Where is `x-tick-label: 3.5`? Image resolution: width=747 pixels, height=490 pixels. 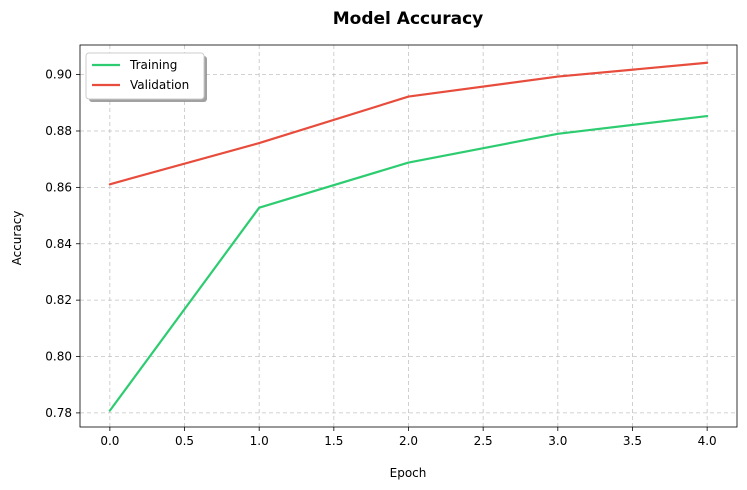 x-tick-label: 3.5 is located at coordinates (632, 441).